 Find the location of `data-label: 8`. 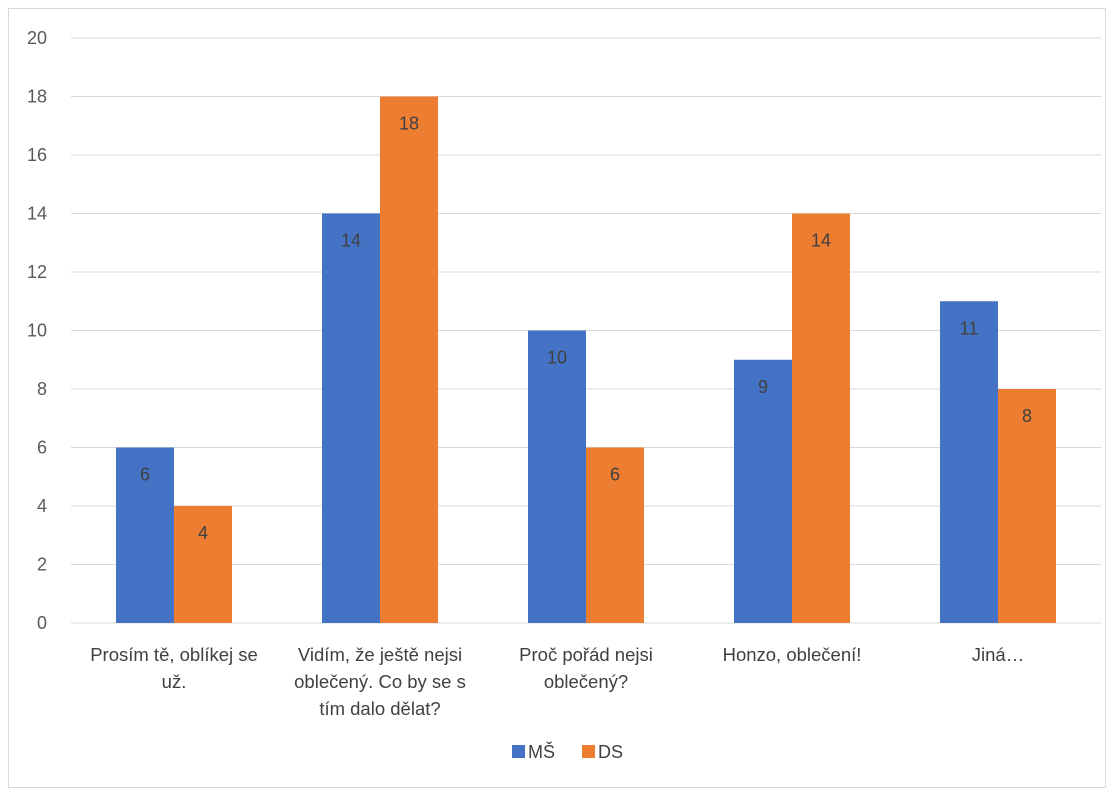

data-label: 8 is located at coordinates (1027, 416).